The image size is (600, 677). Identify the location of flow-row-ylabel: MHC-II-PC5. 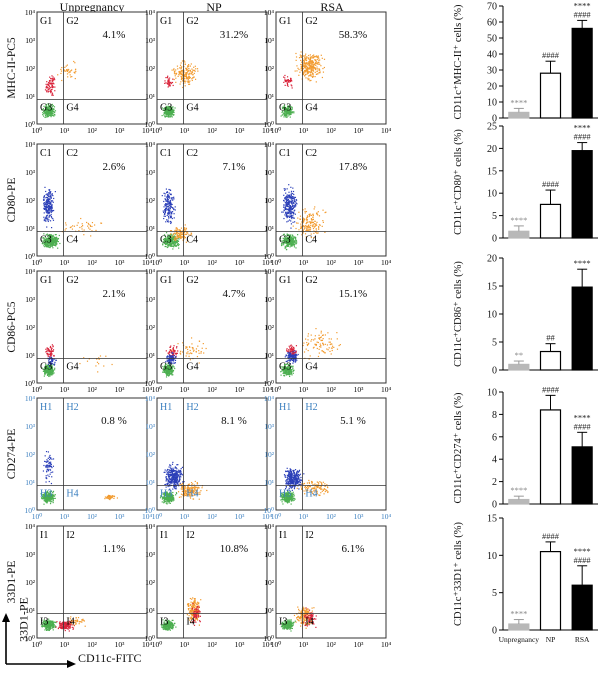
(12, 68).